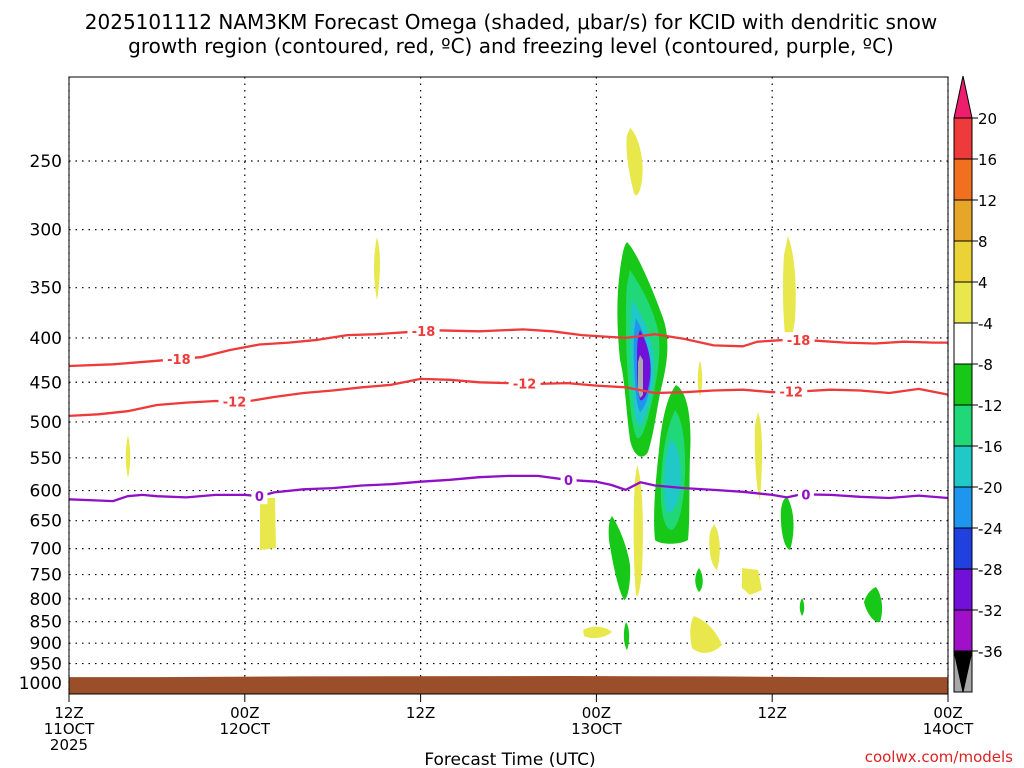  What do you see at coordinates (640, 376) in the screenshot?
I see `omega-gray-core` at bounding box center [640, 376].